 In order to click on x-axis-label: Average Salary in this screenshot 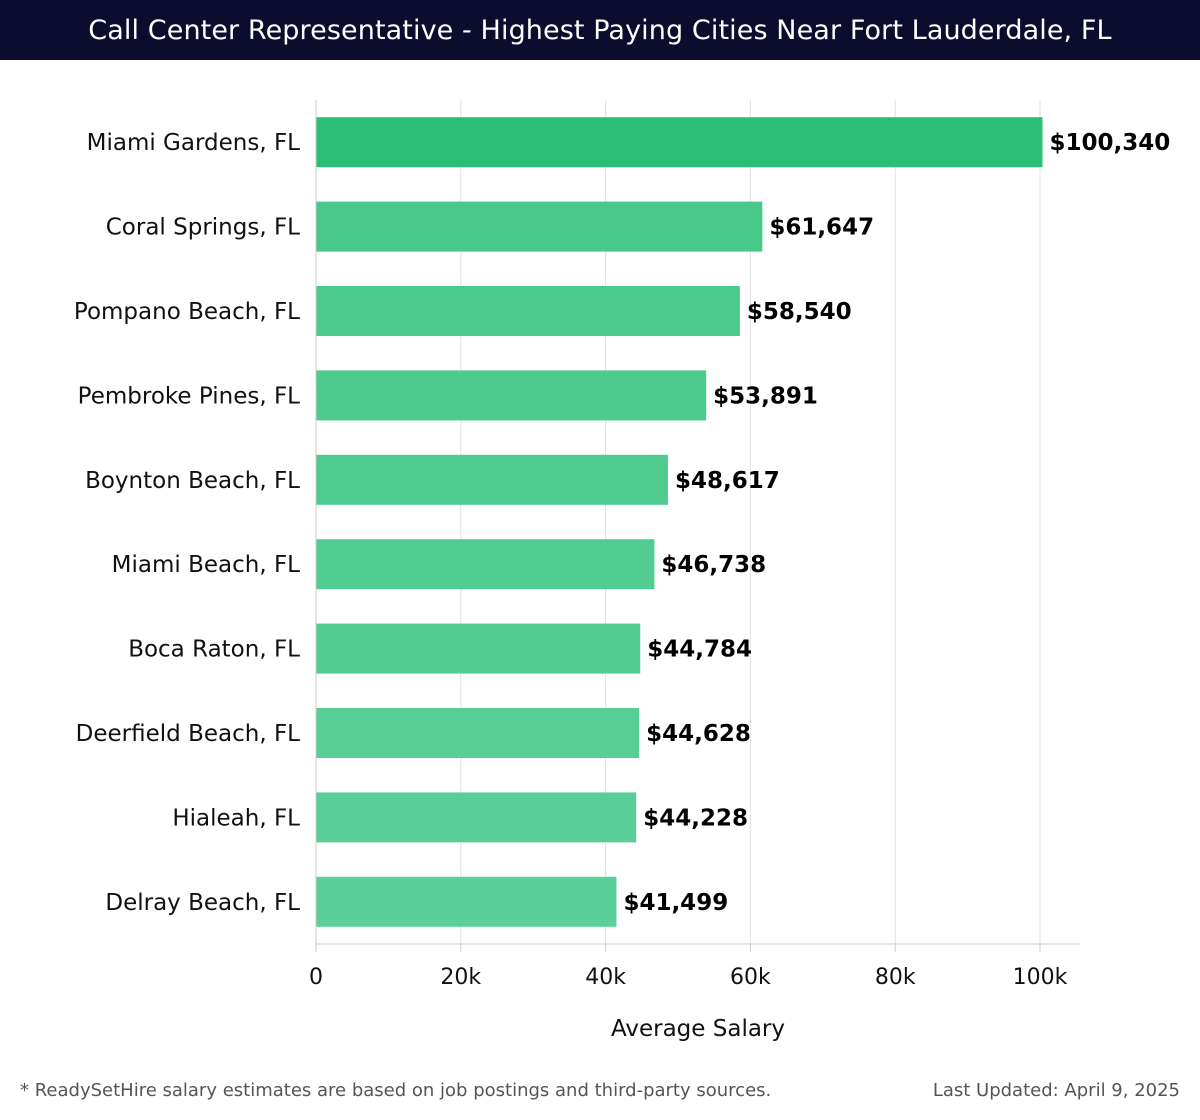, I will do `click(698, 1029)`.